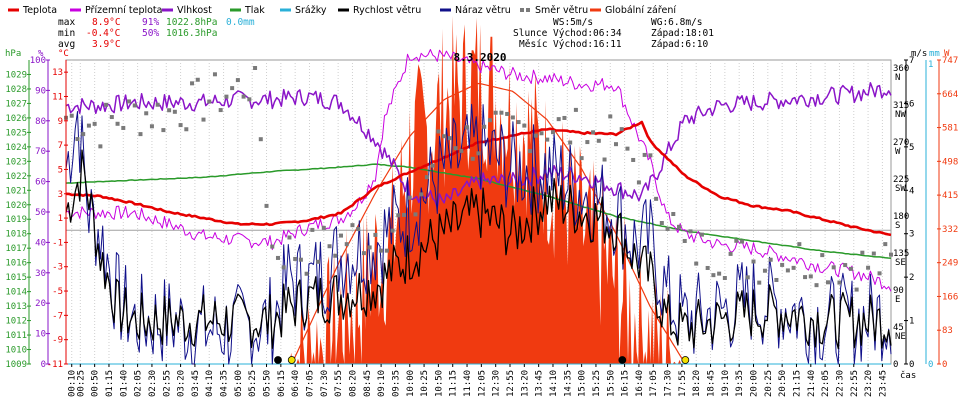 This screenshot has width=966, height=400. I want to click on stat-max-rain: 0.0mm, so click(240, 22).